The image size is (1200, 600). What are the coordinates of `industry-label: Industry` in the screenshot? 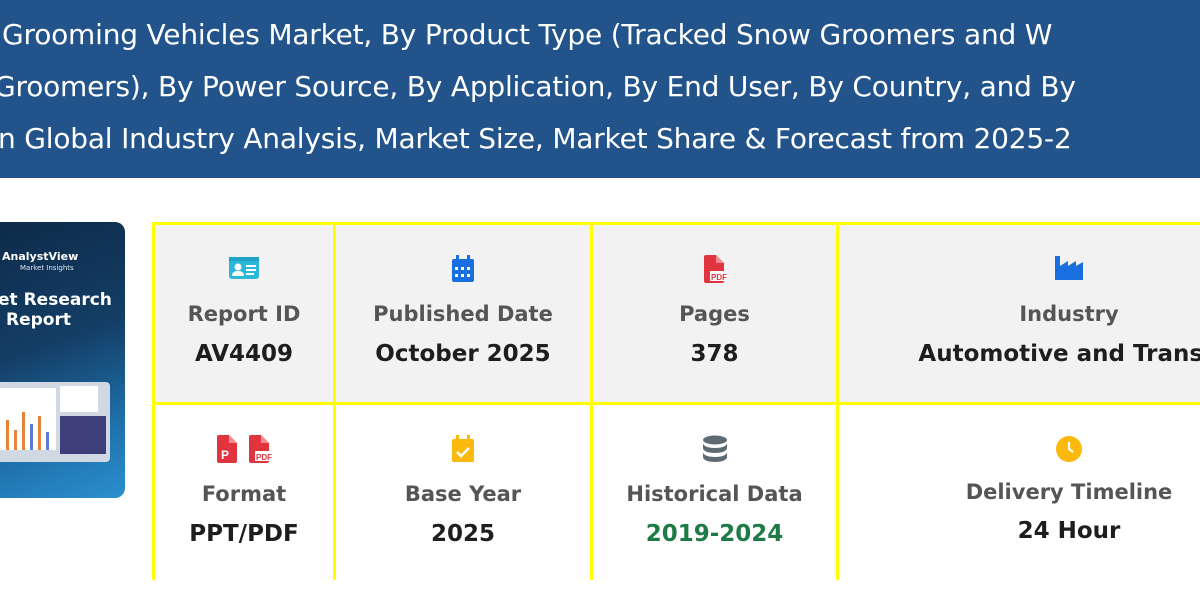 It's located at (1069, 314).